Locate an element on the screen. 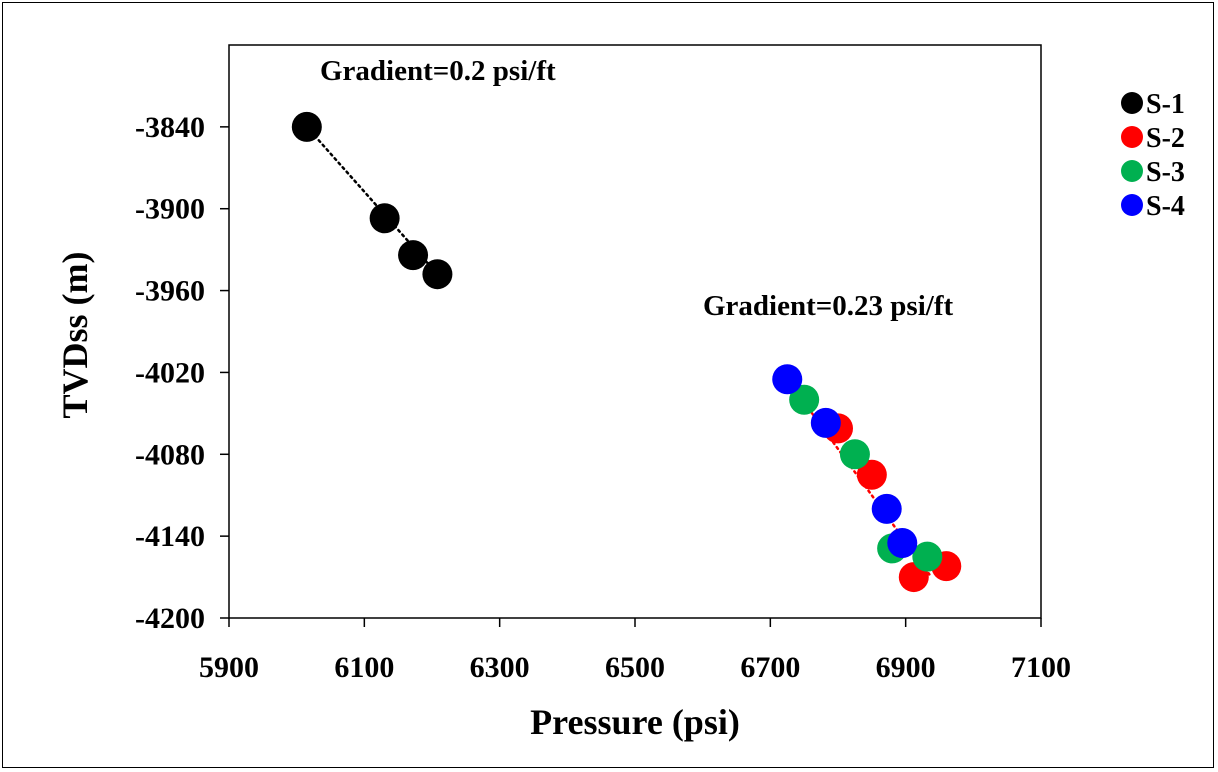 The image size is (1218, 772). y-tick-label: -4020 is located at coordinates (170, 372).